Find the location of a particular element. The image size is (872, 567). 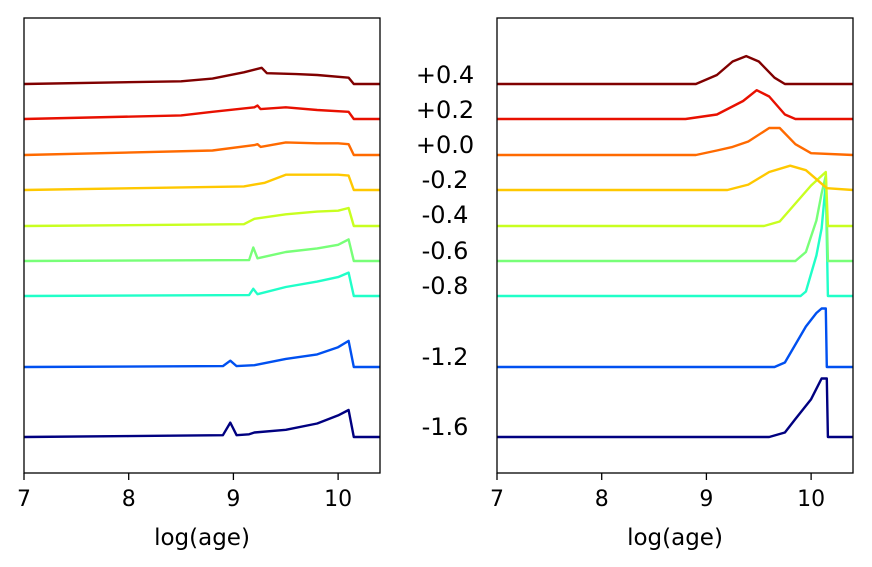

metallicity-label: -1.6 is located at coordinates (445, 427).